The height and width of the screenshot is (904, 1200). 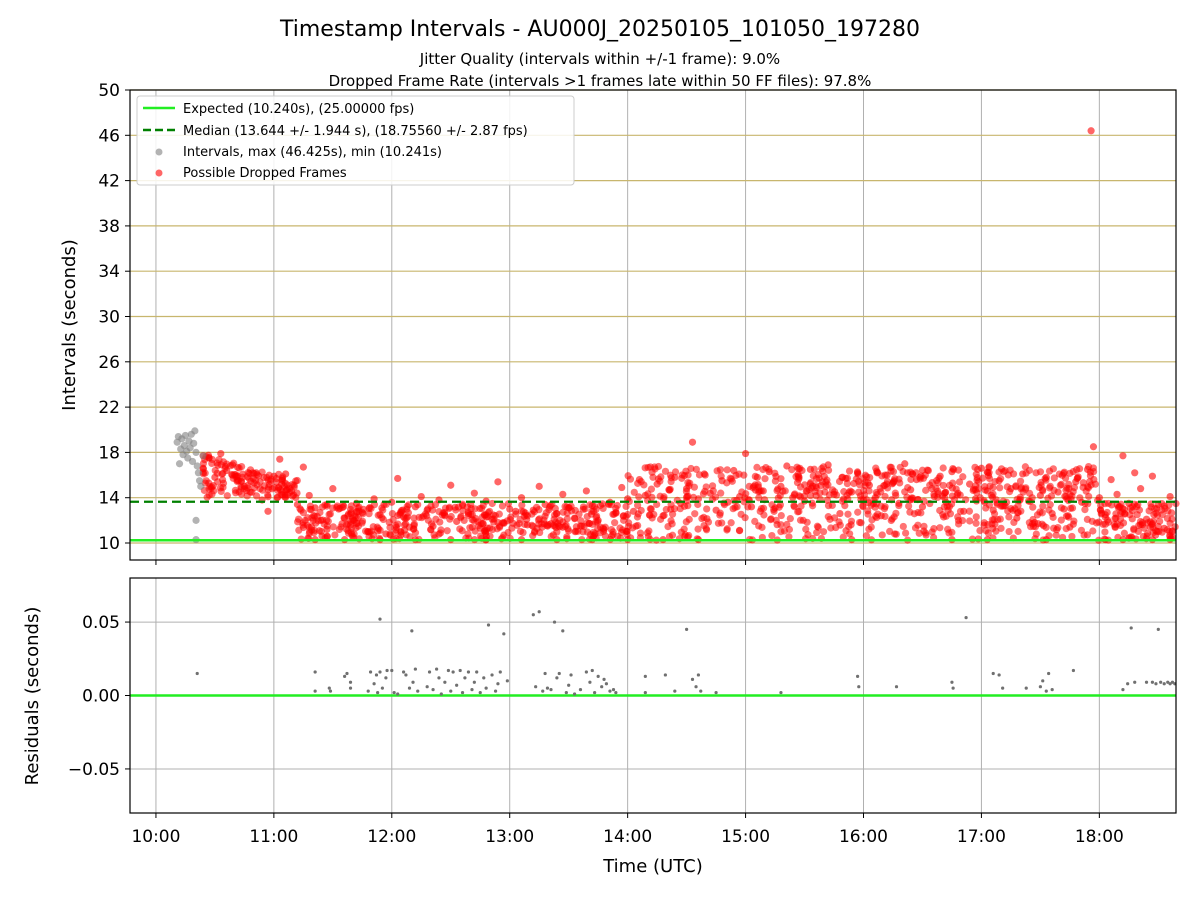 What do you see at coordinates (101, 697) in the screenshot?
I see `bottom-y-tick-label: 0.00` at bounding box center [101, 697].